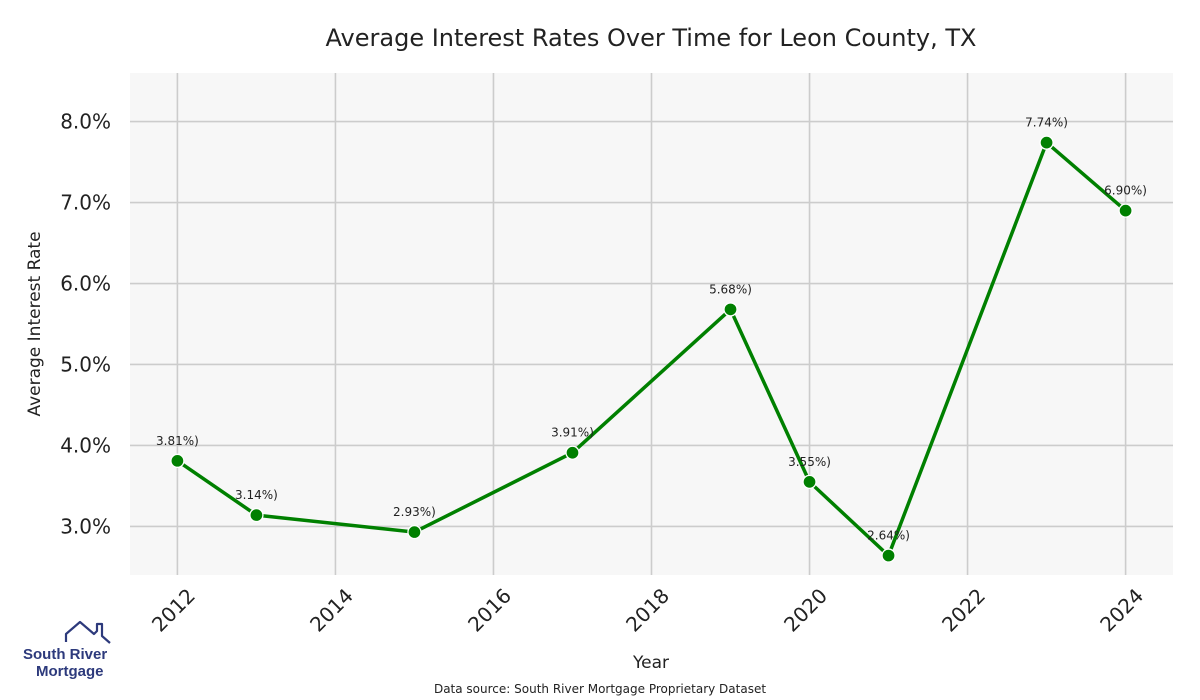  What do you see at coordinates (256, 495) in the screenshot?
I see `data-point-label: 3.14%)` at bounding box center [256, 495].